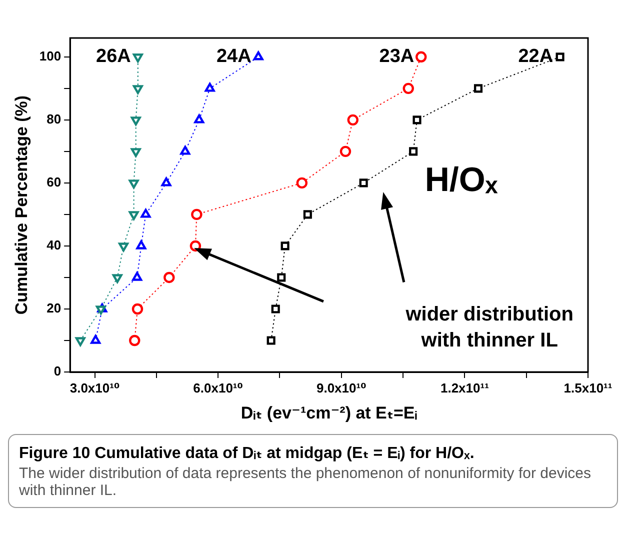  Describe the element at coordinates (305, 482) in the screenshot. I see `text: The wider distribution of data represents the phenomenon of nonuniformity for devices with thinner IL.` at that location.